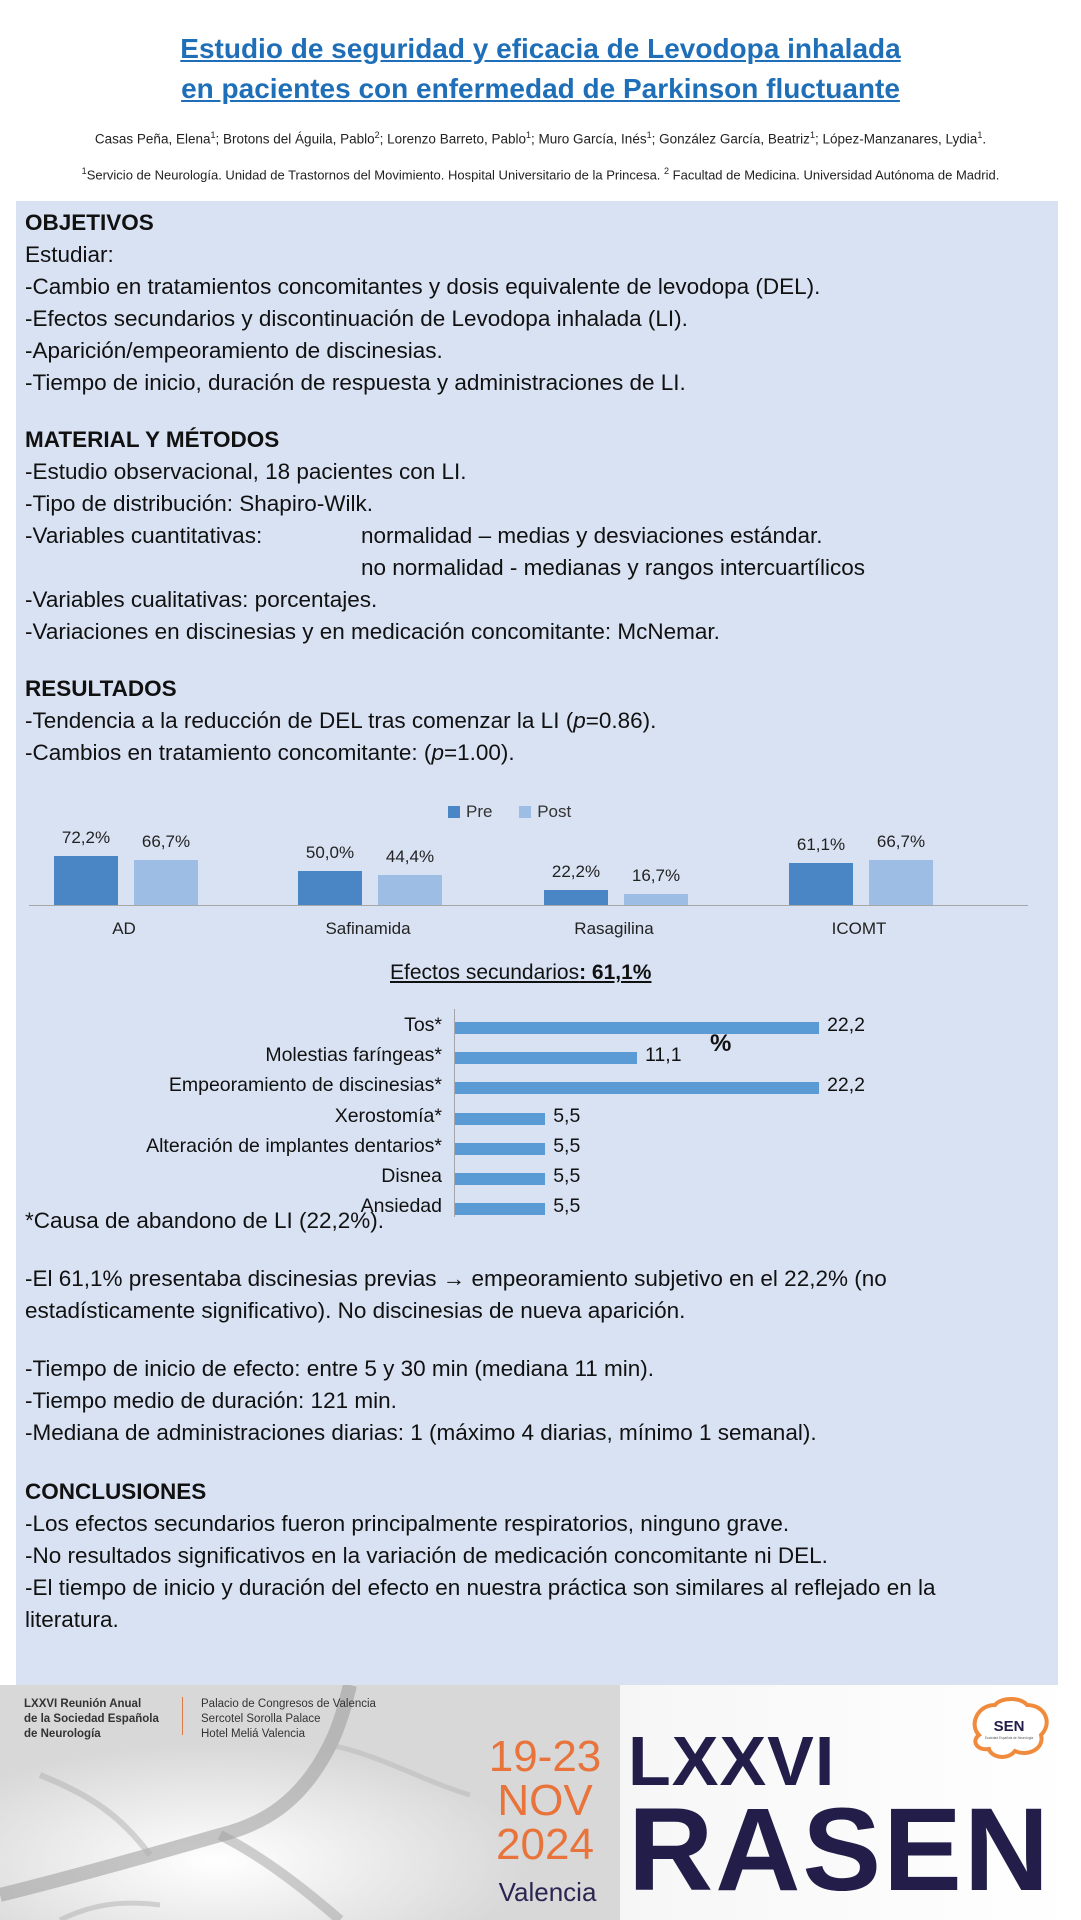 The image size is (1081, 1920). Describe the element at coordinates (545, 1800) in the screenshot. I see `event-dates: 19-23 NOV 2024` at that location.